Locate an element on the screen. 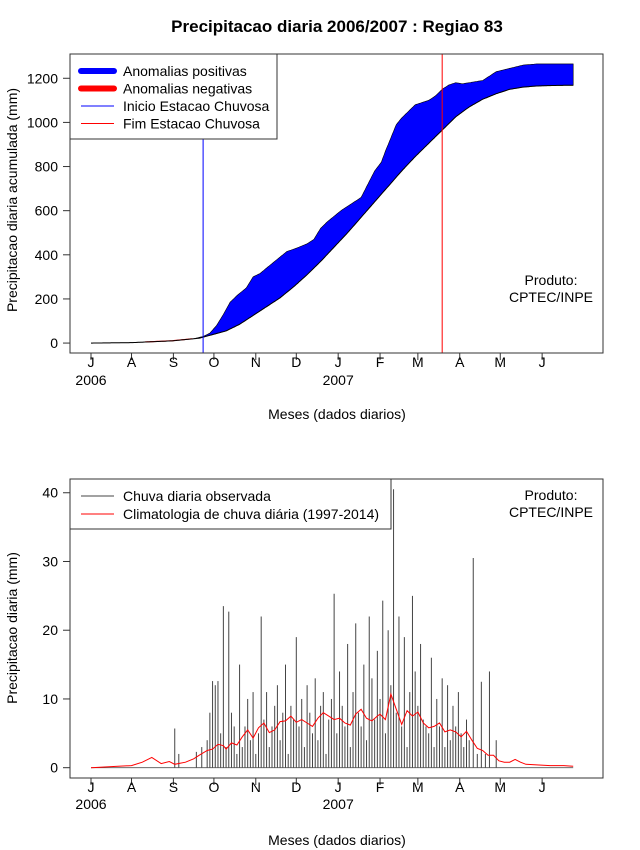  chart-1-x-axis-label: Meses (dados diarios) is located at coordinates (337, 414).